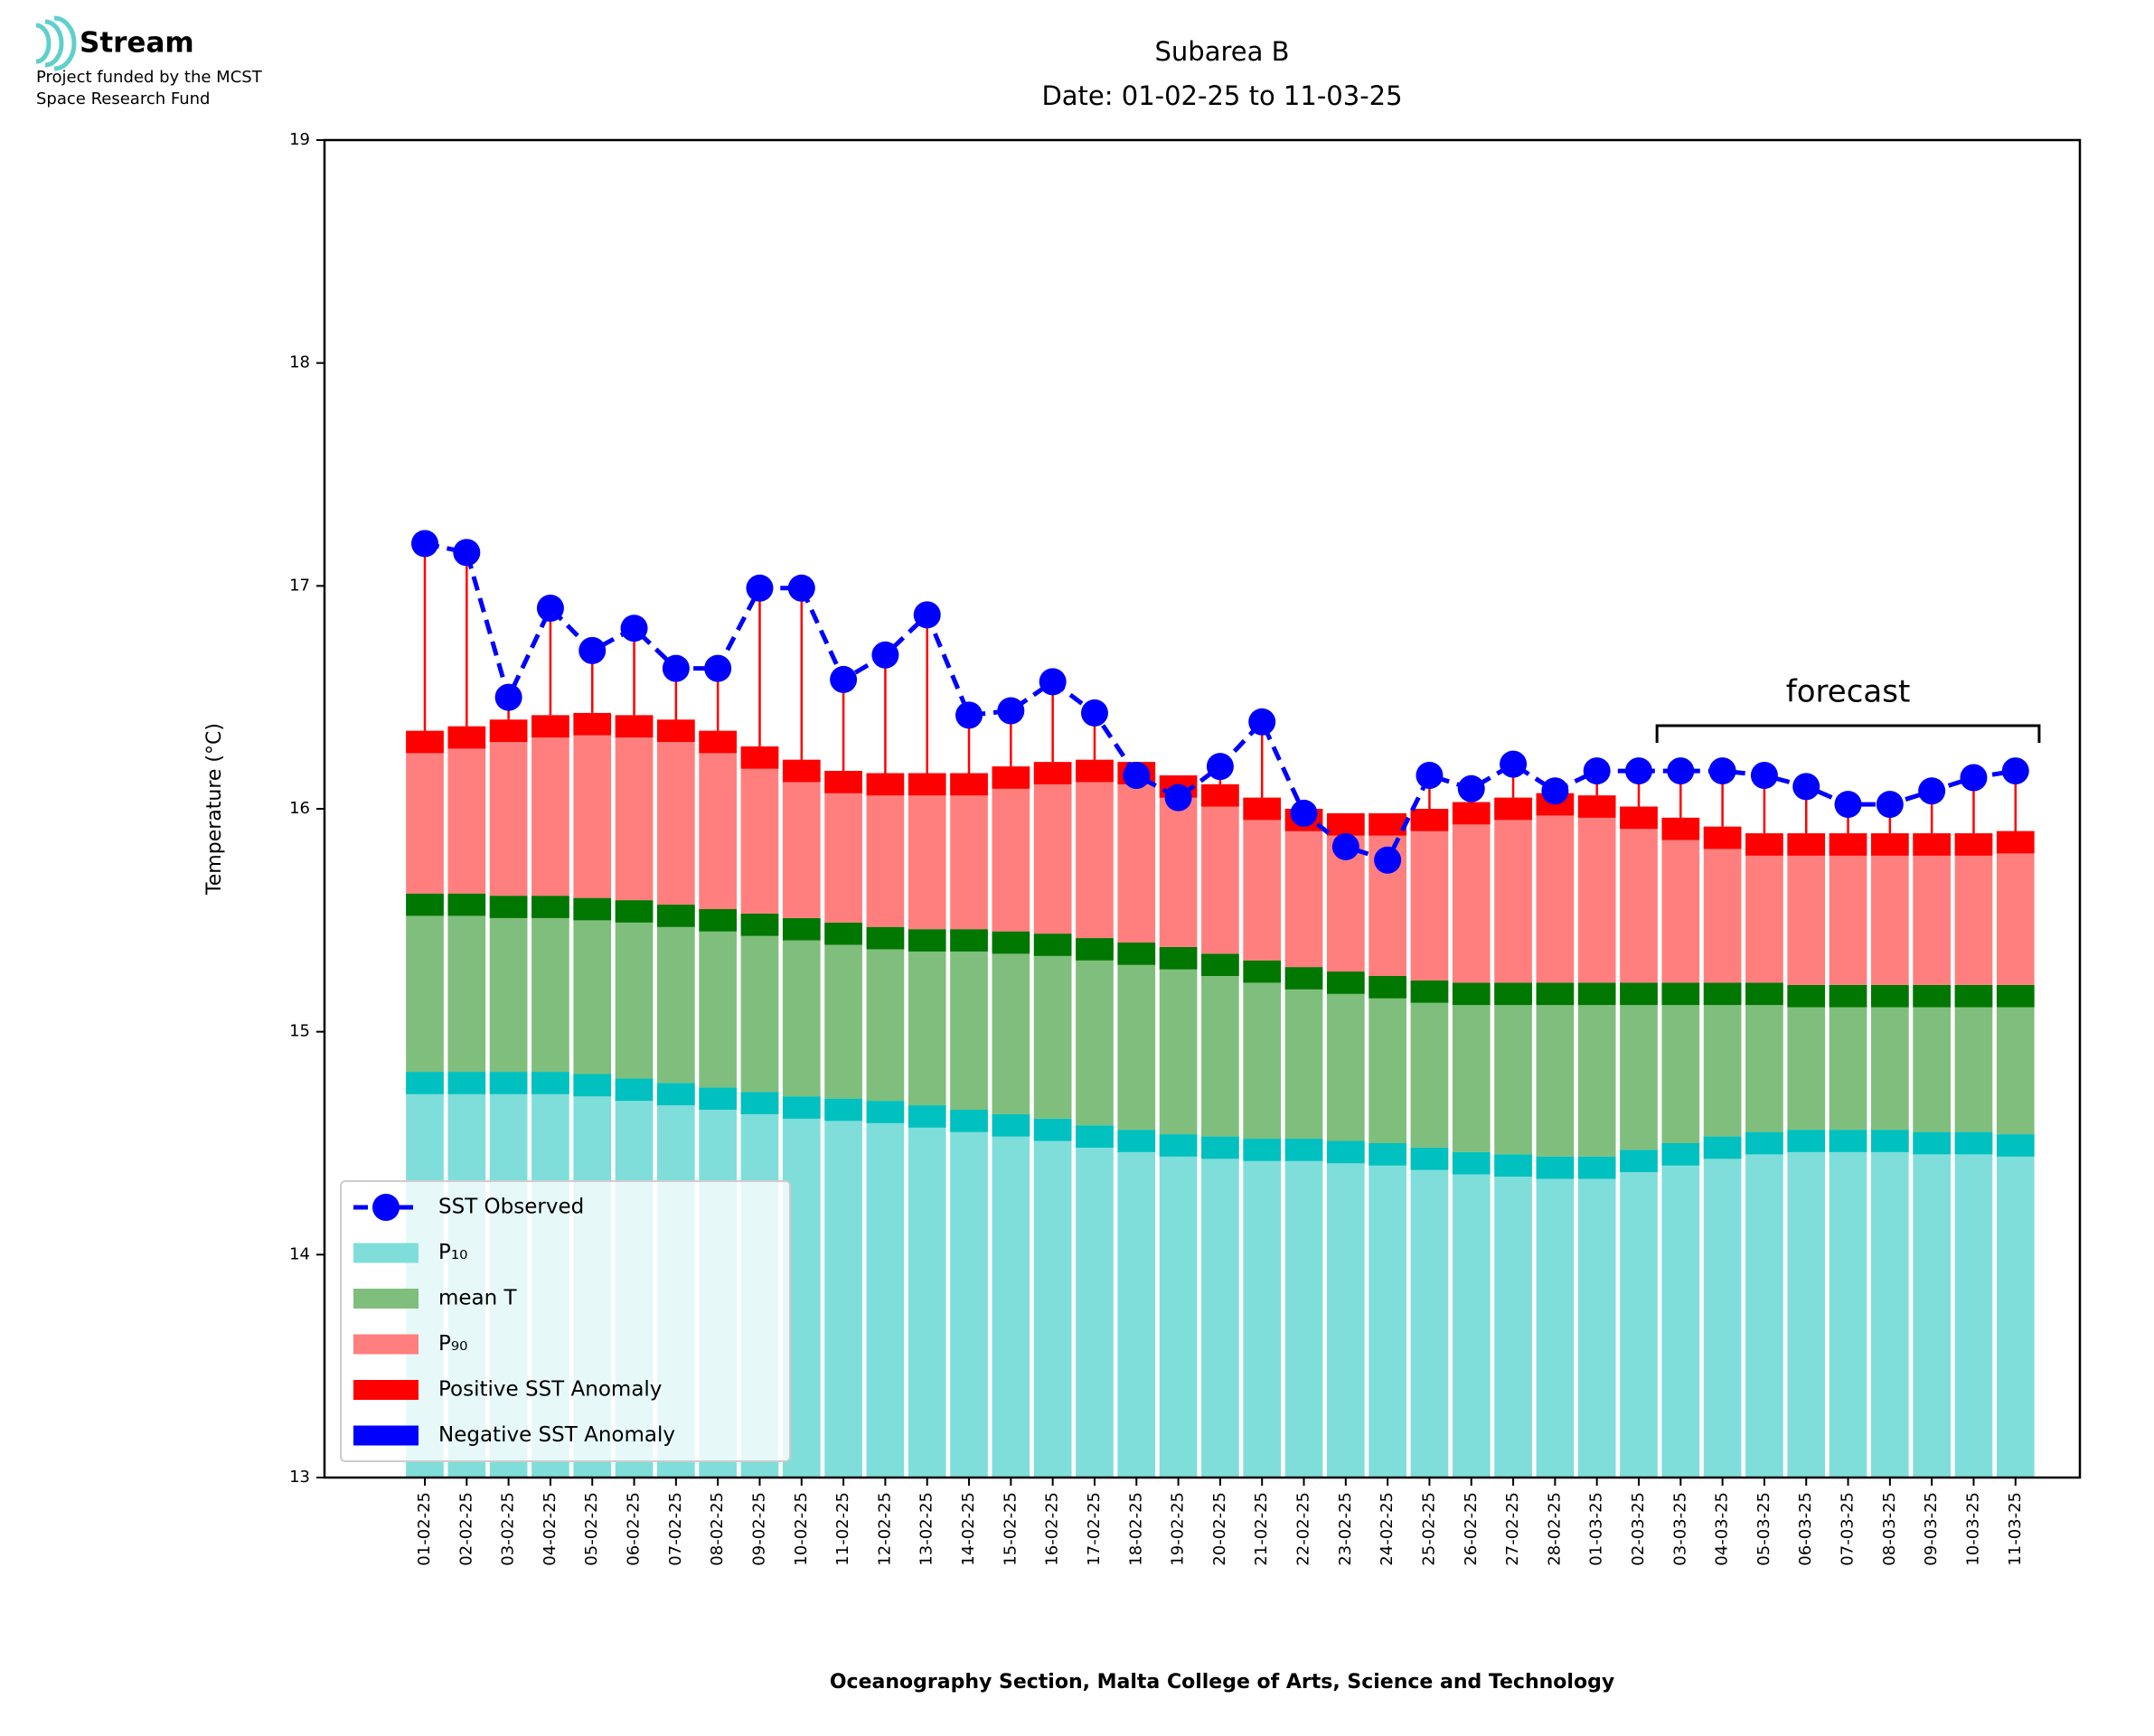  I want to click on x-tick-label: 03-02-25, so click(508, 1529).